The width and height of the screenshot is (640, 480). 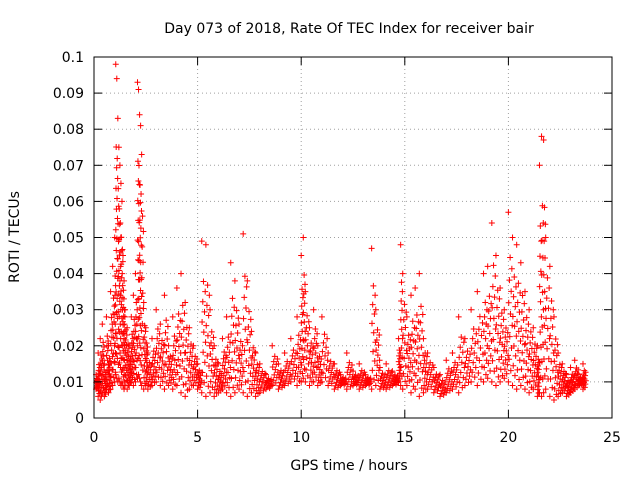 I want to click on x-axis-label: GPS time / hours, so click(x=348, y=466).